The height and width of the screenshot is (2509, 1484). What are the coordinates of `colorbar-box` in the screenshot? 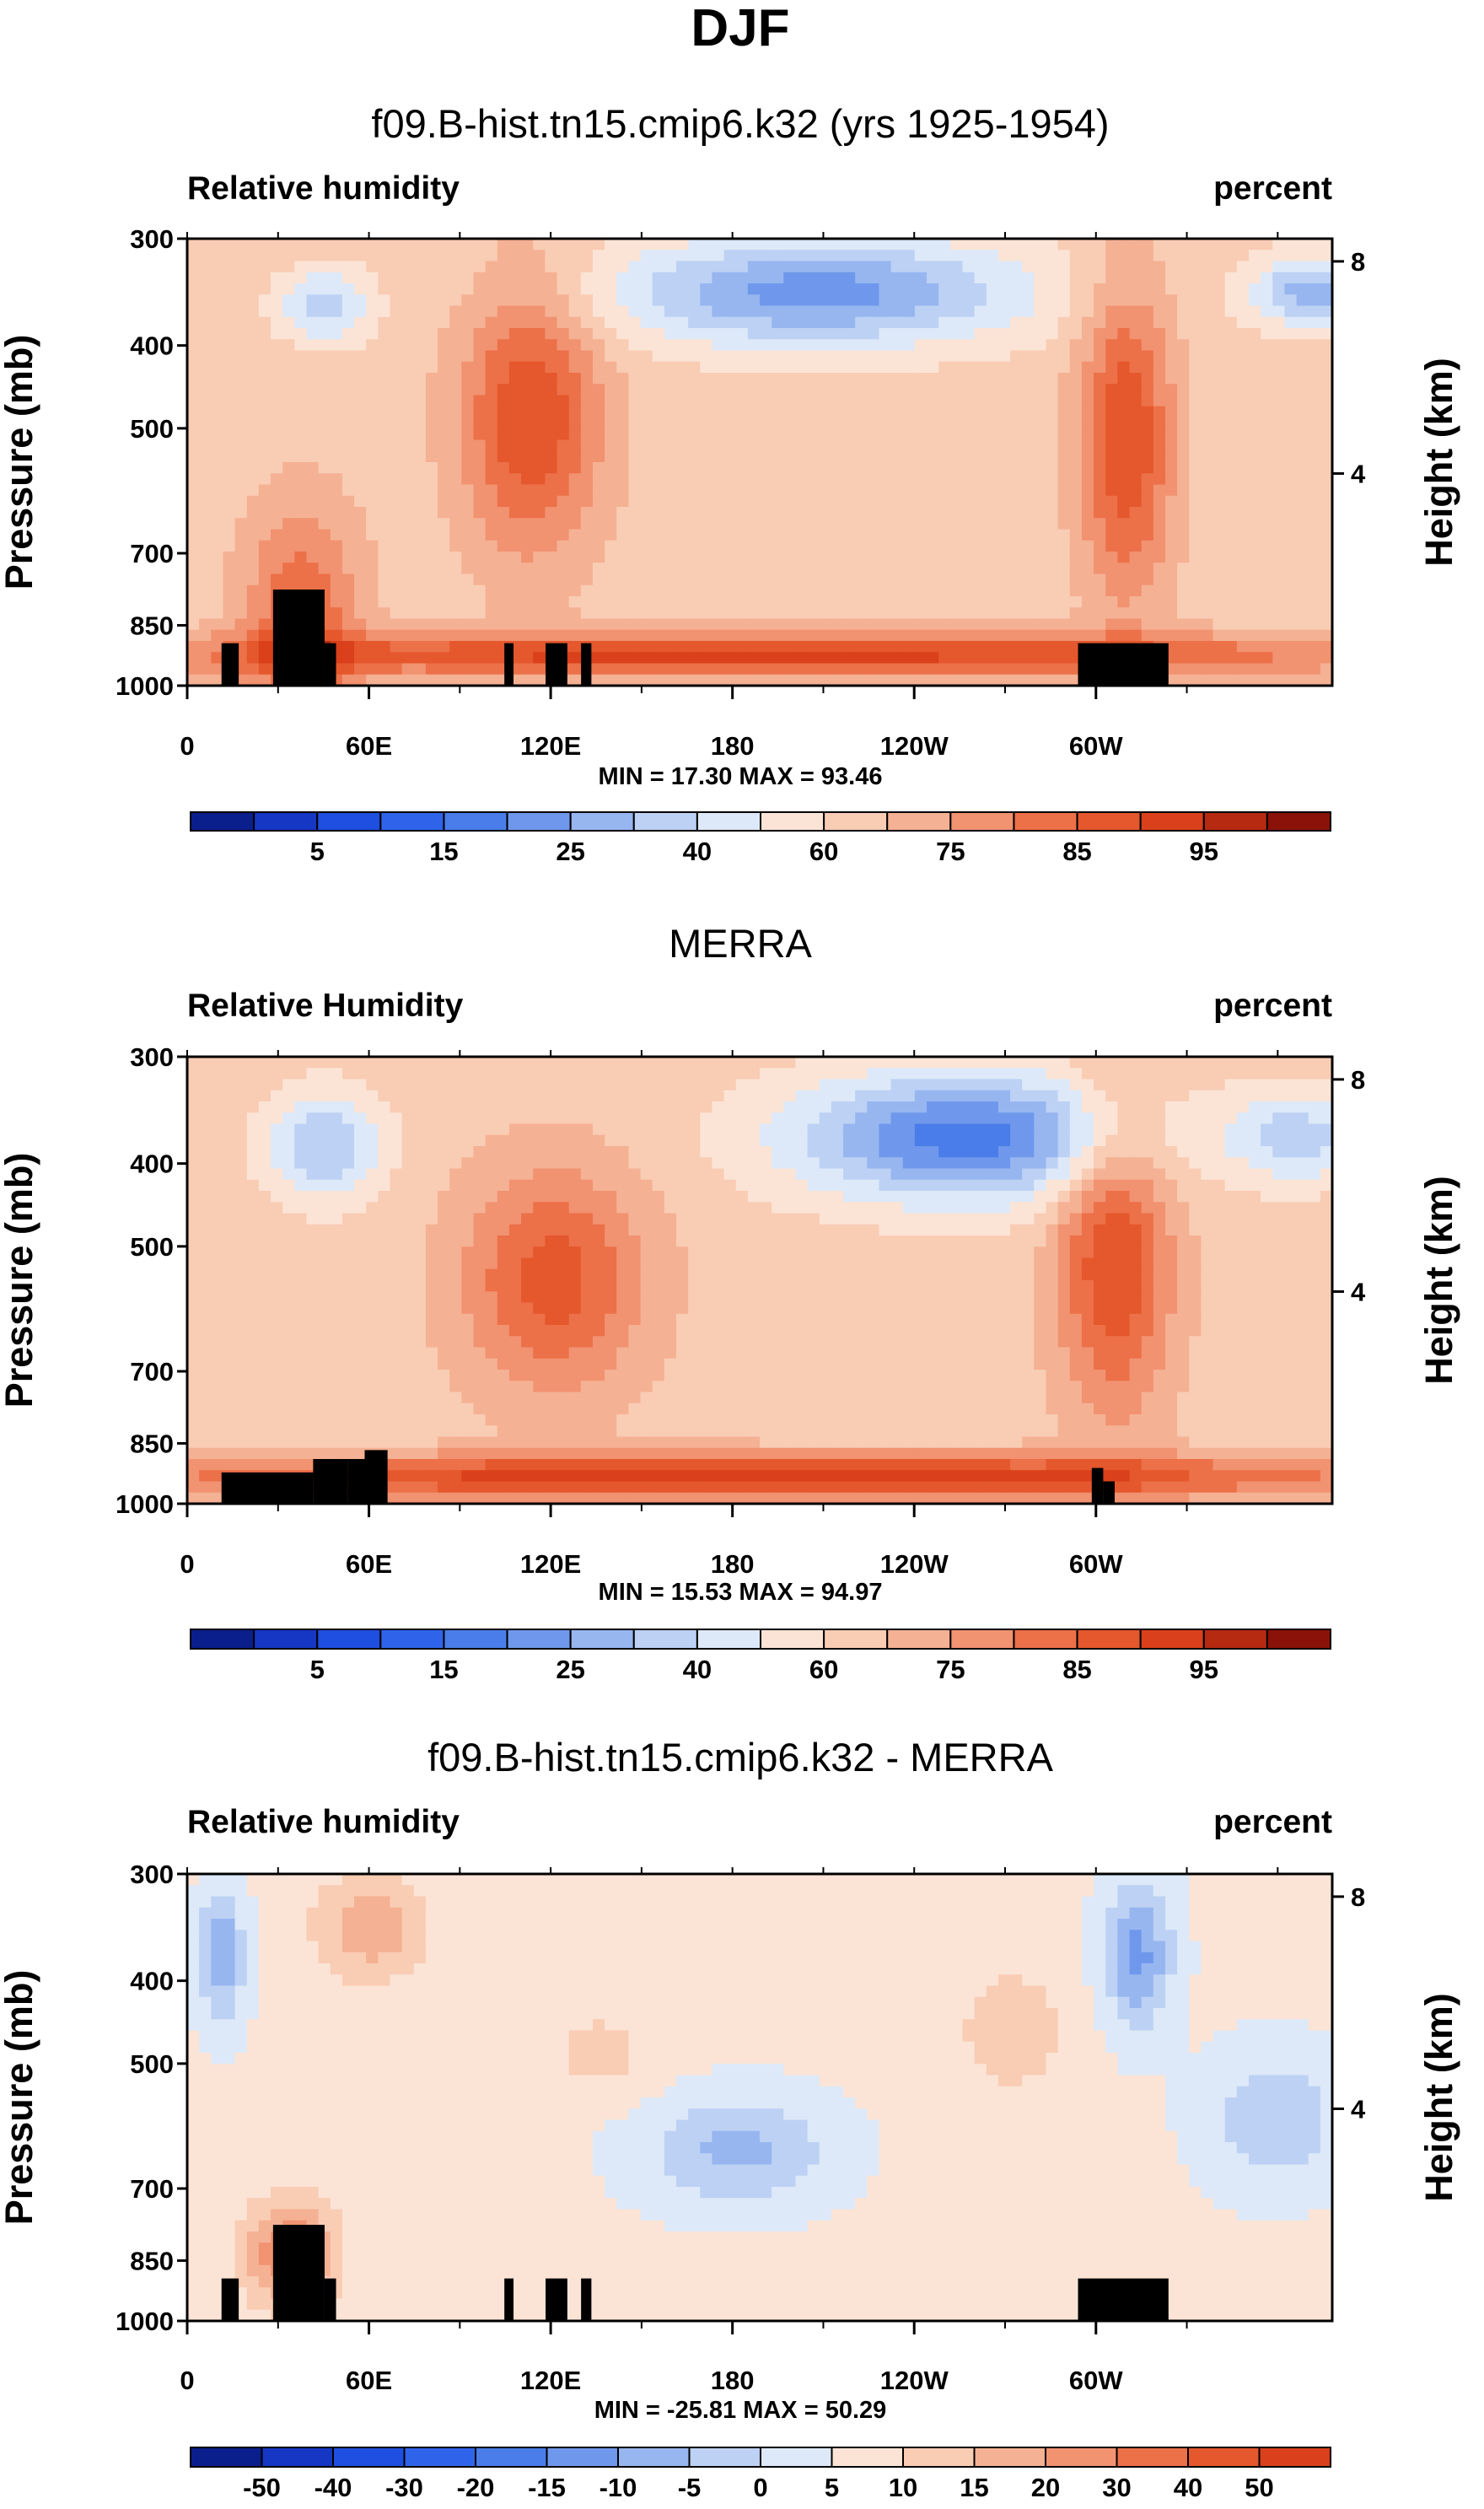 It's located at (412, 821).